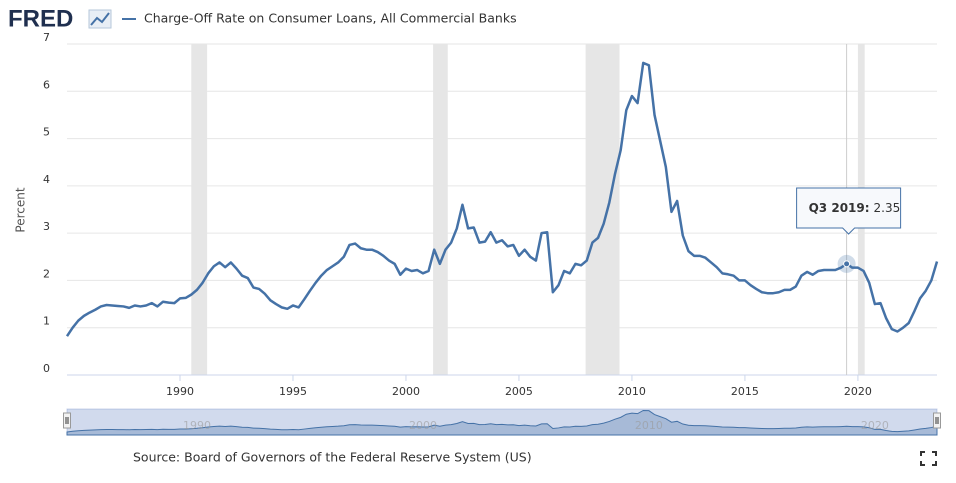 The width and height of the screenshot is (956, 483). What do you see at coordinates (40, 18) in the screenshot?
I see `brand-logo: FRED` at bounding box center [40, 18].